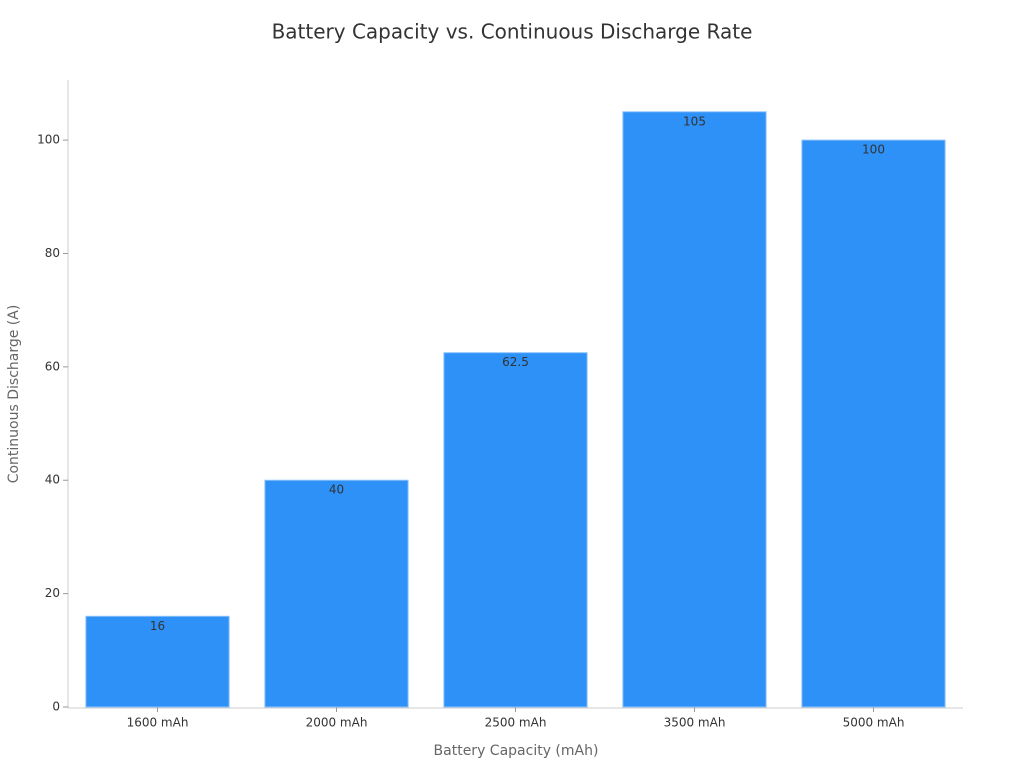 The image size is (1024, 768). I want to click on y-axis-label: Continuous Discharge (A), so click(14, 394).